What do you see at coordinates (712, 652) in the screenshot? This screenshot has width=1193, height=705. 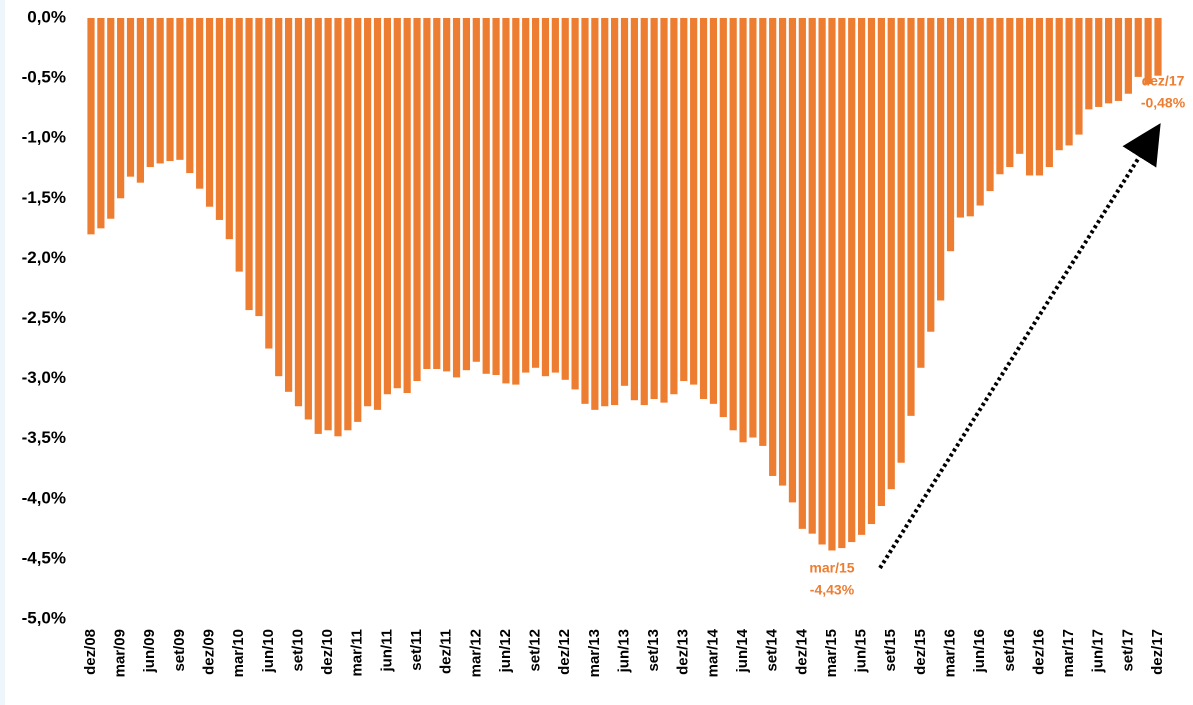 I see `x-tick-label: mar/14` at bounding box center [712, 652].